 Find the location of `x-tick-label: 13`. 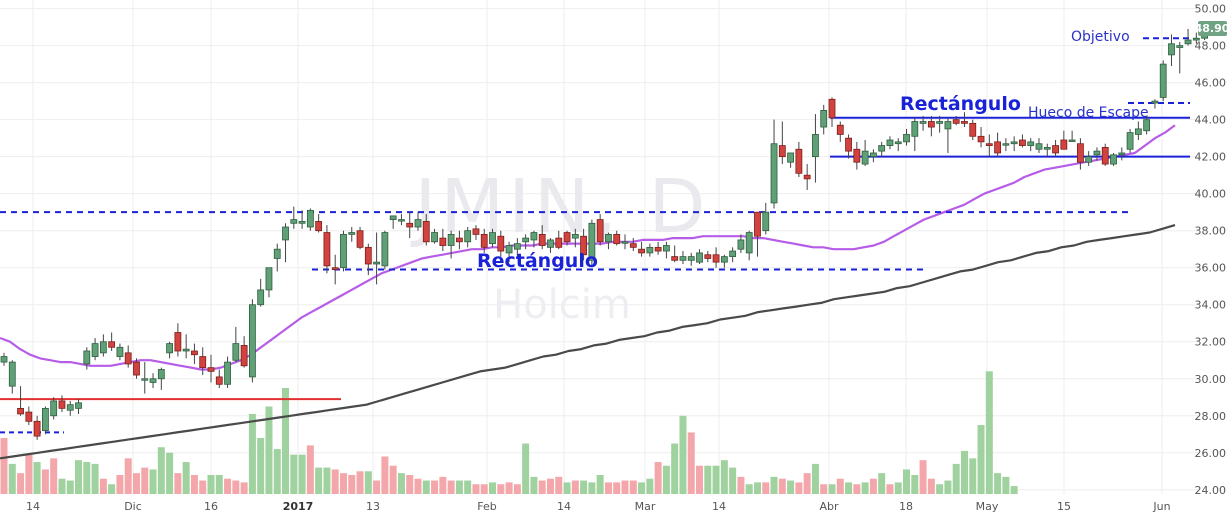

x-tick-label: 13 is located at coordinates (373, 506).